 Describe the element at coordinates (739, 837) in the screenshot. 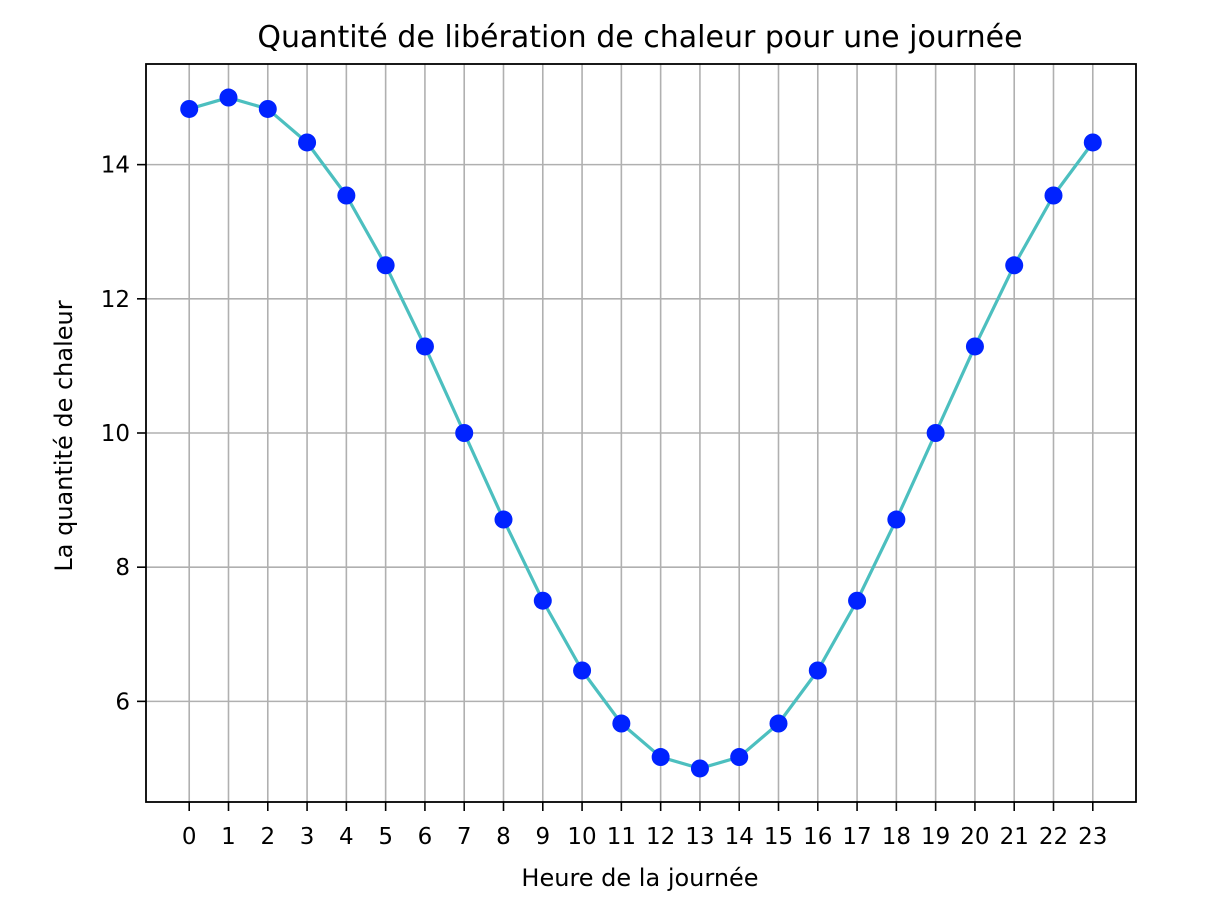

I see `x-tick-label: 14` at that location.